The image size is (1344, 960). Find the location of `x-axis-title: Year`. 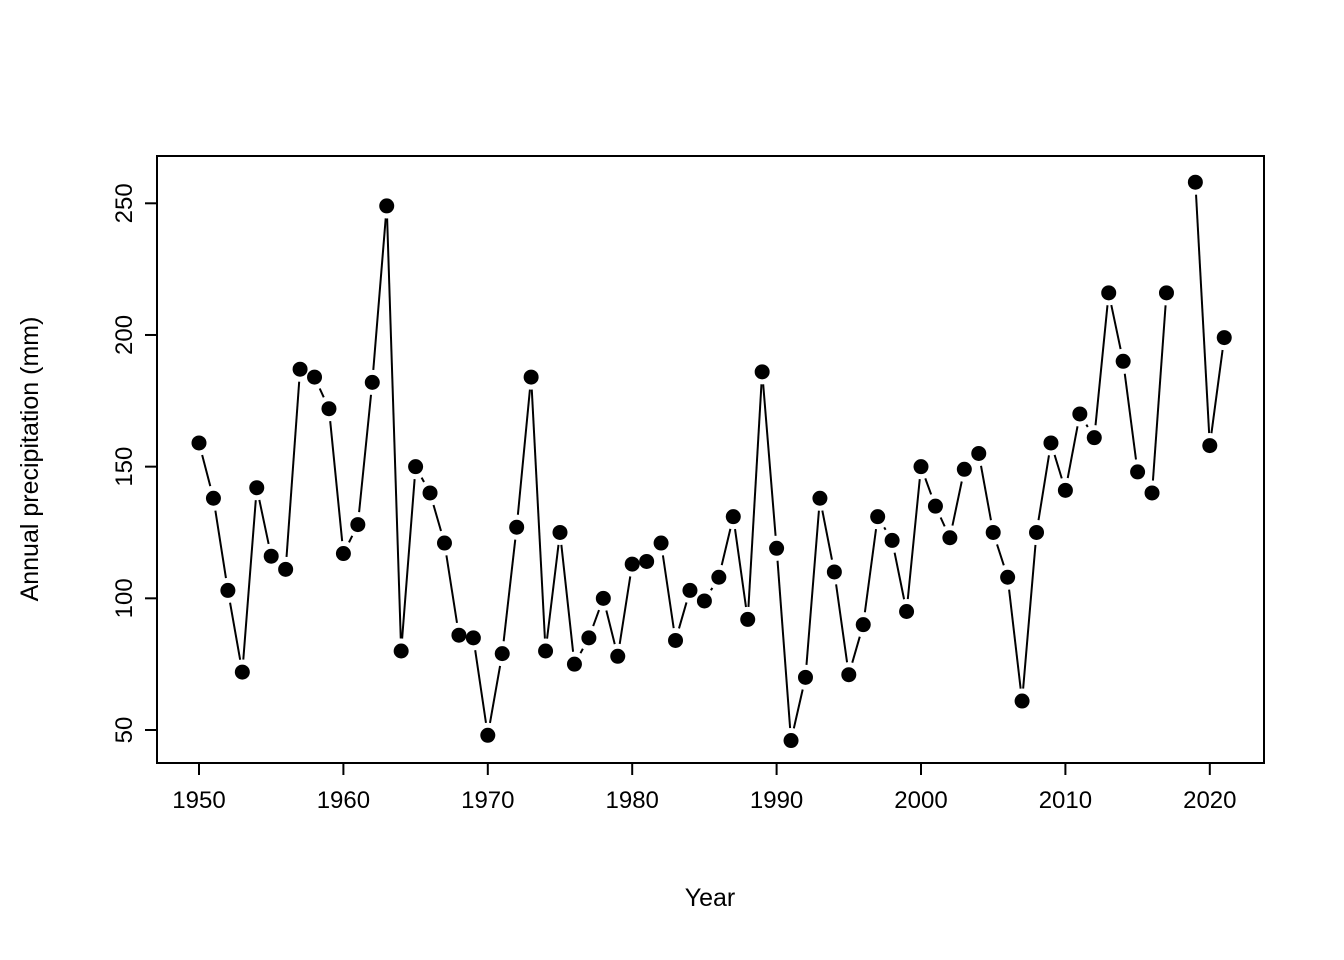

x-axis-title: Year is located at coordinates (710, 898).